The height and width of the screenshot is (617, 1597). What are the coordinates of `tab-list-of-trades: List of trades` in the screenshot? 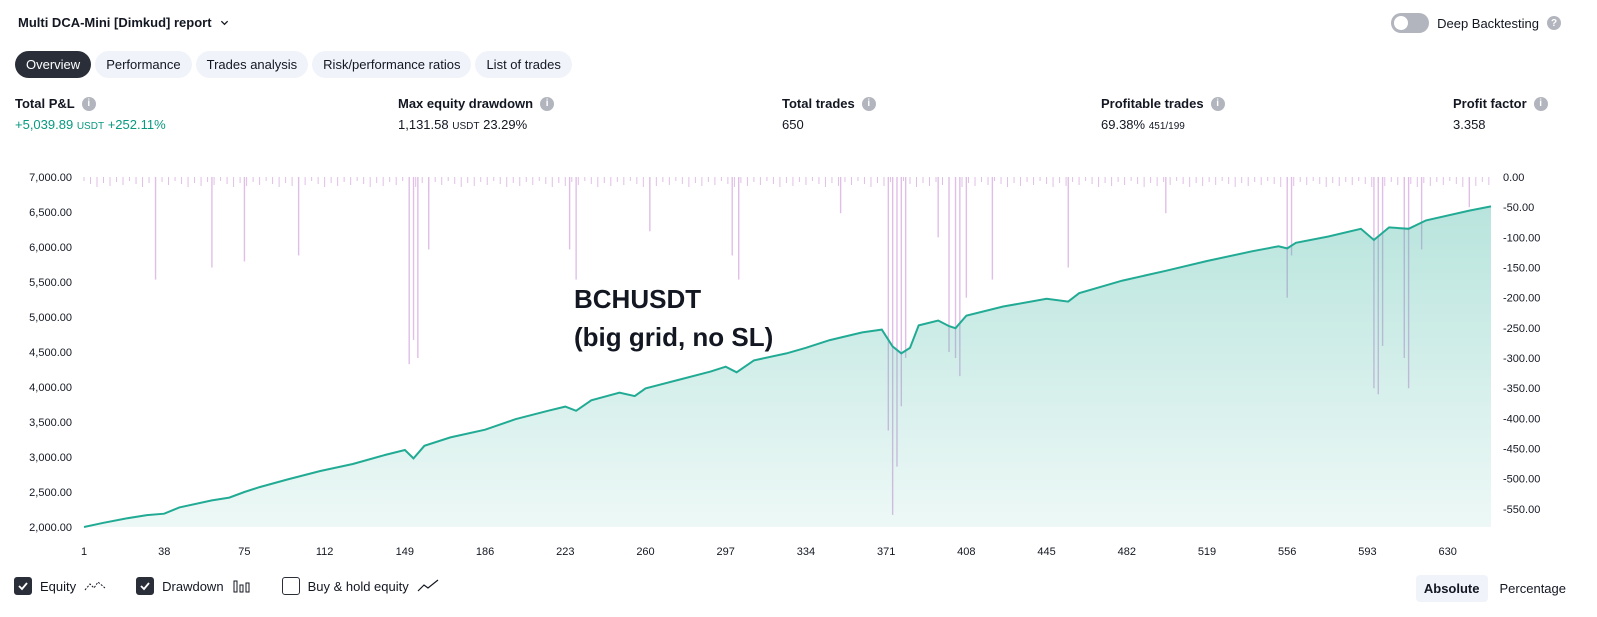 It's located at (523, 64).